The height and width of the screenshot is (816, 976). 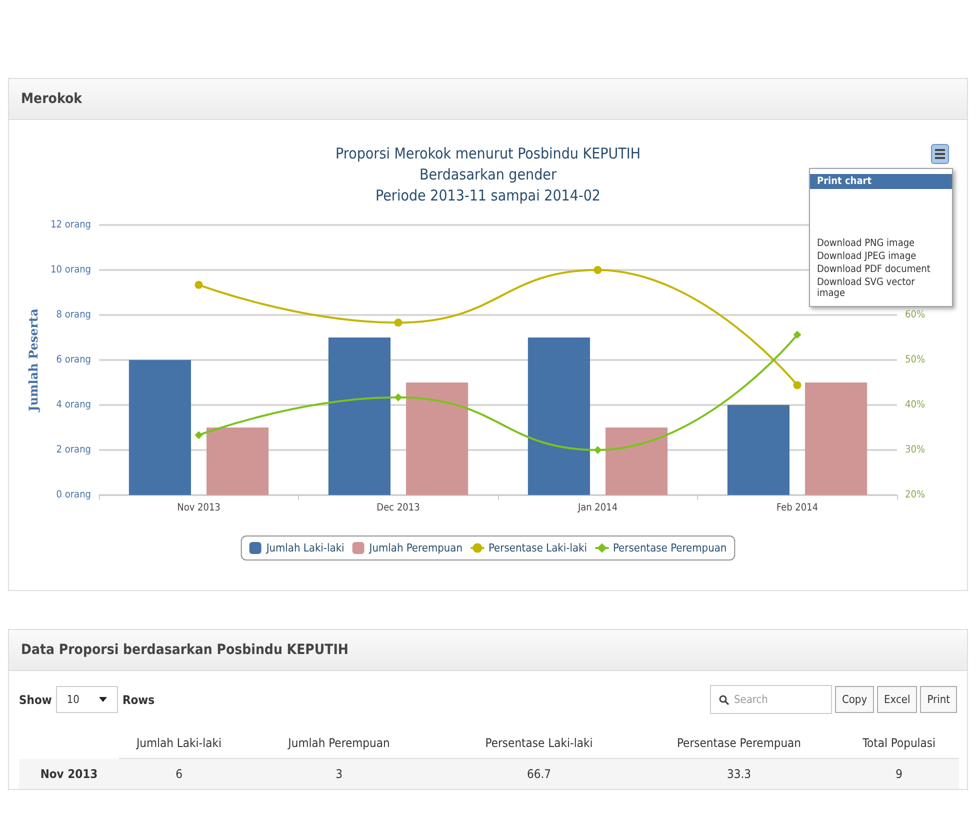 What do you see at coordinates (304, 548) in the screenshot?
I see `legend-label: Jumlah Laki-laki` at bounding box center [304, 548].